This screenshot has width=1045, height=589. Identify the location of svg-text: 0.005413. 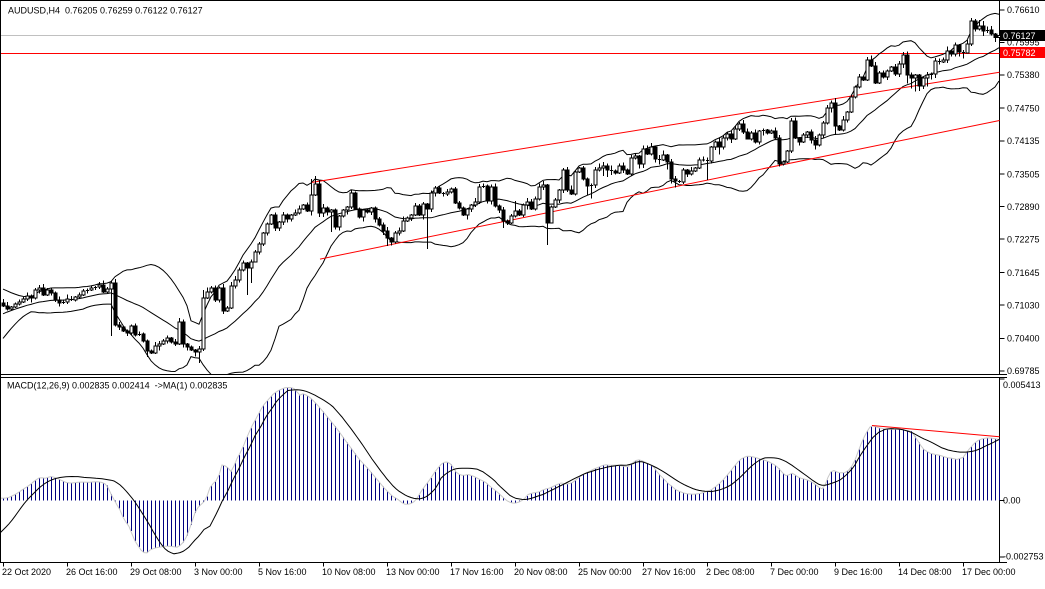
(1022, 385).